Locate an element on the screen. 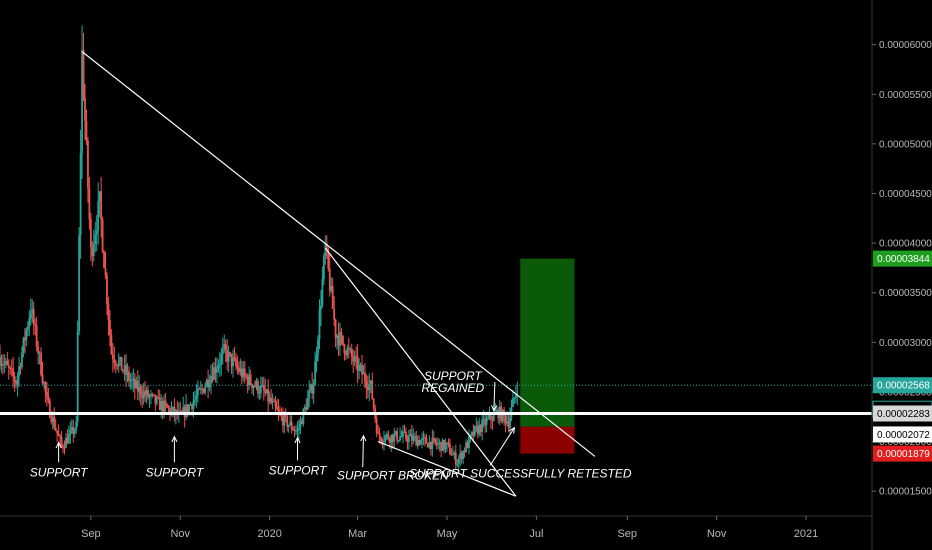 Image resolution: width=932 pixels, height=550 pixels. level-badge: 0.00002072 is located at coordinates (903, 435).